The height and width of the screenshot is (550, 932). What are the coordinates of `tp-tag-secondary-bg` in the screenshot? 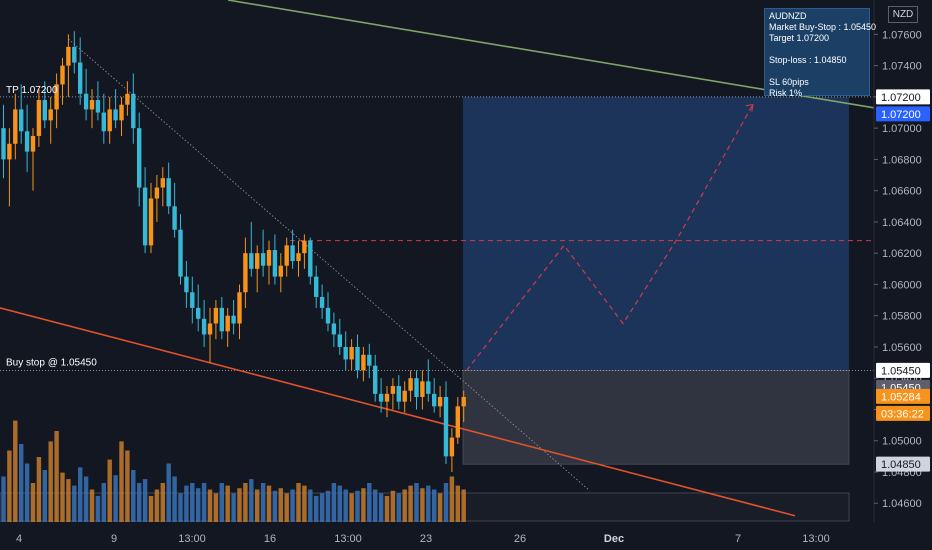 It's located at (903, 114).